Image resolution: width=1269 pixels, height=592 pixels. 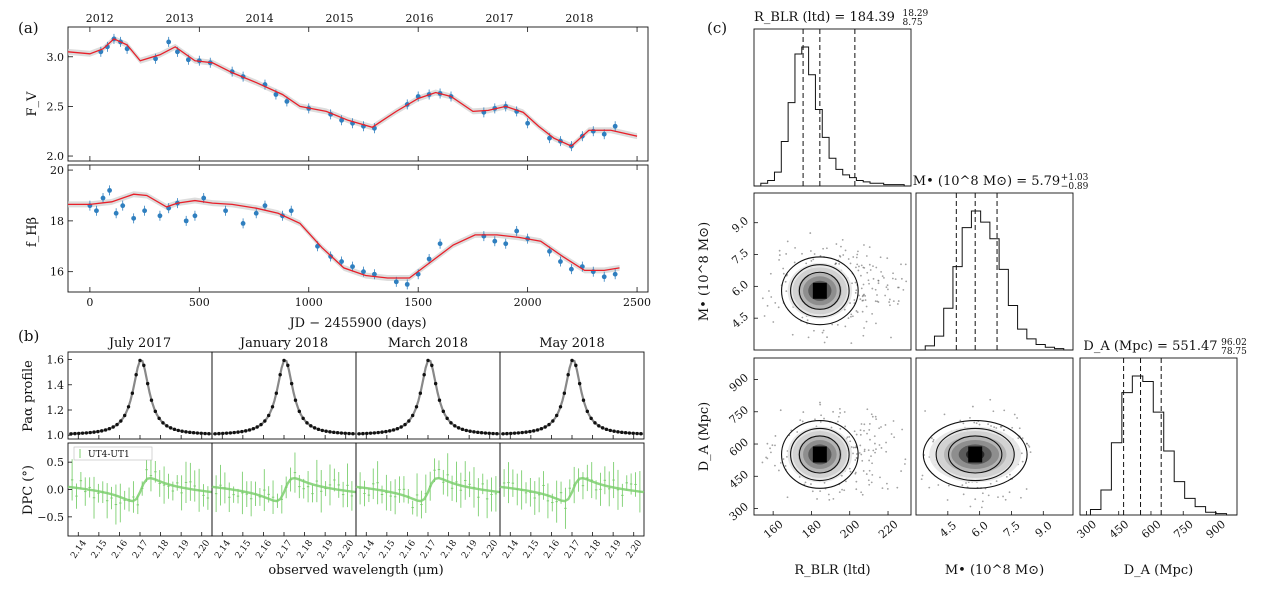 What do you see at coordinates (820, 291) in the screenshot?
I see `density-contour` at bounding box center [820, 291].